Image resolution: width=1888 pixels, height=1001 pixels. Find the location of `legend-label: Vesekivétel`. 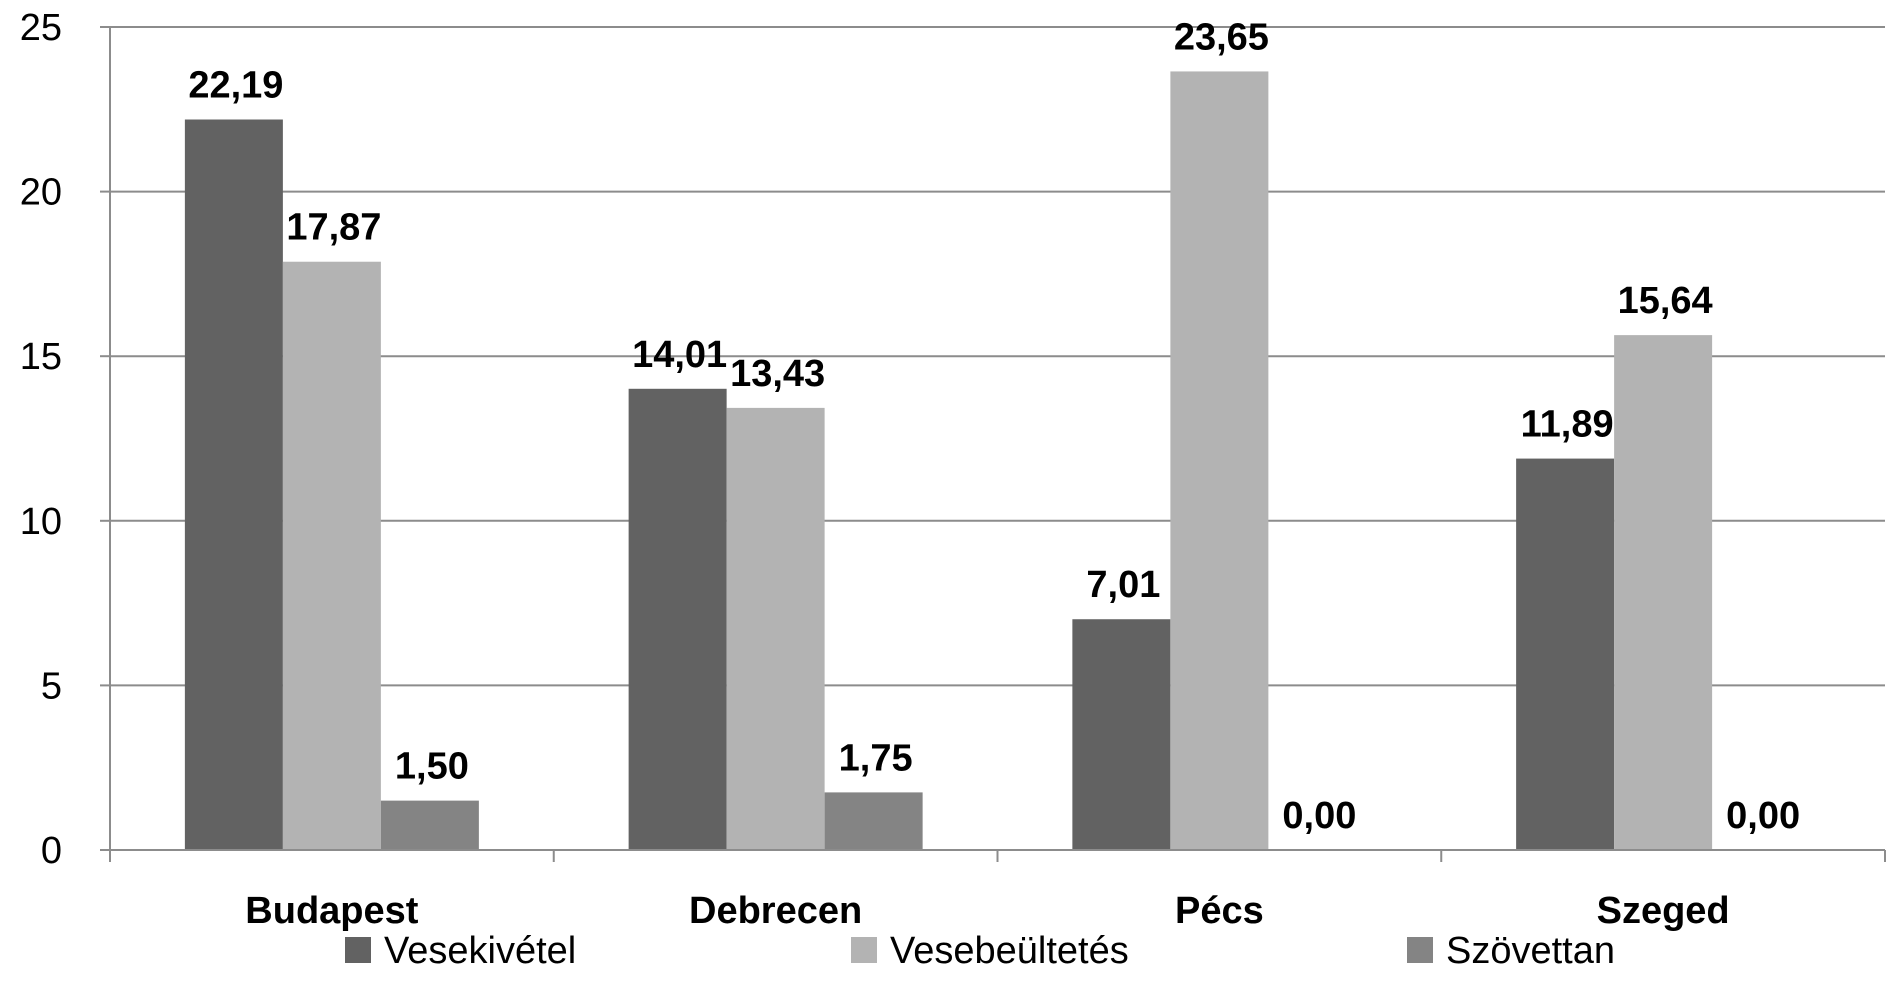

legend-label: Vesekivétel is located at coordinates (480, 951).